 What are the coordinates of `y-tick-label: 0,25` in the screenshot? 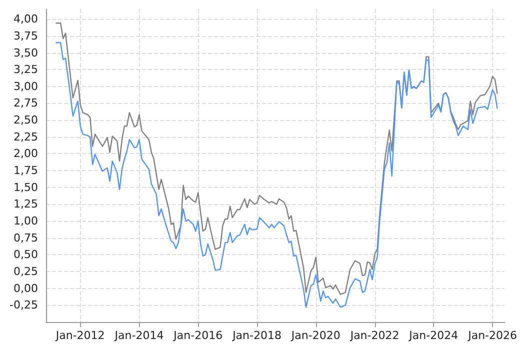 It's located at (26, 271).